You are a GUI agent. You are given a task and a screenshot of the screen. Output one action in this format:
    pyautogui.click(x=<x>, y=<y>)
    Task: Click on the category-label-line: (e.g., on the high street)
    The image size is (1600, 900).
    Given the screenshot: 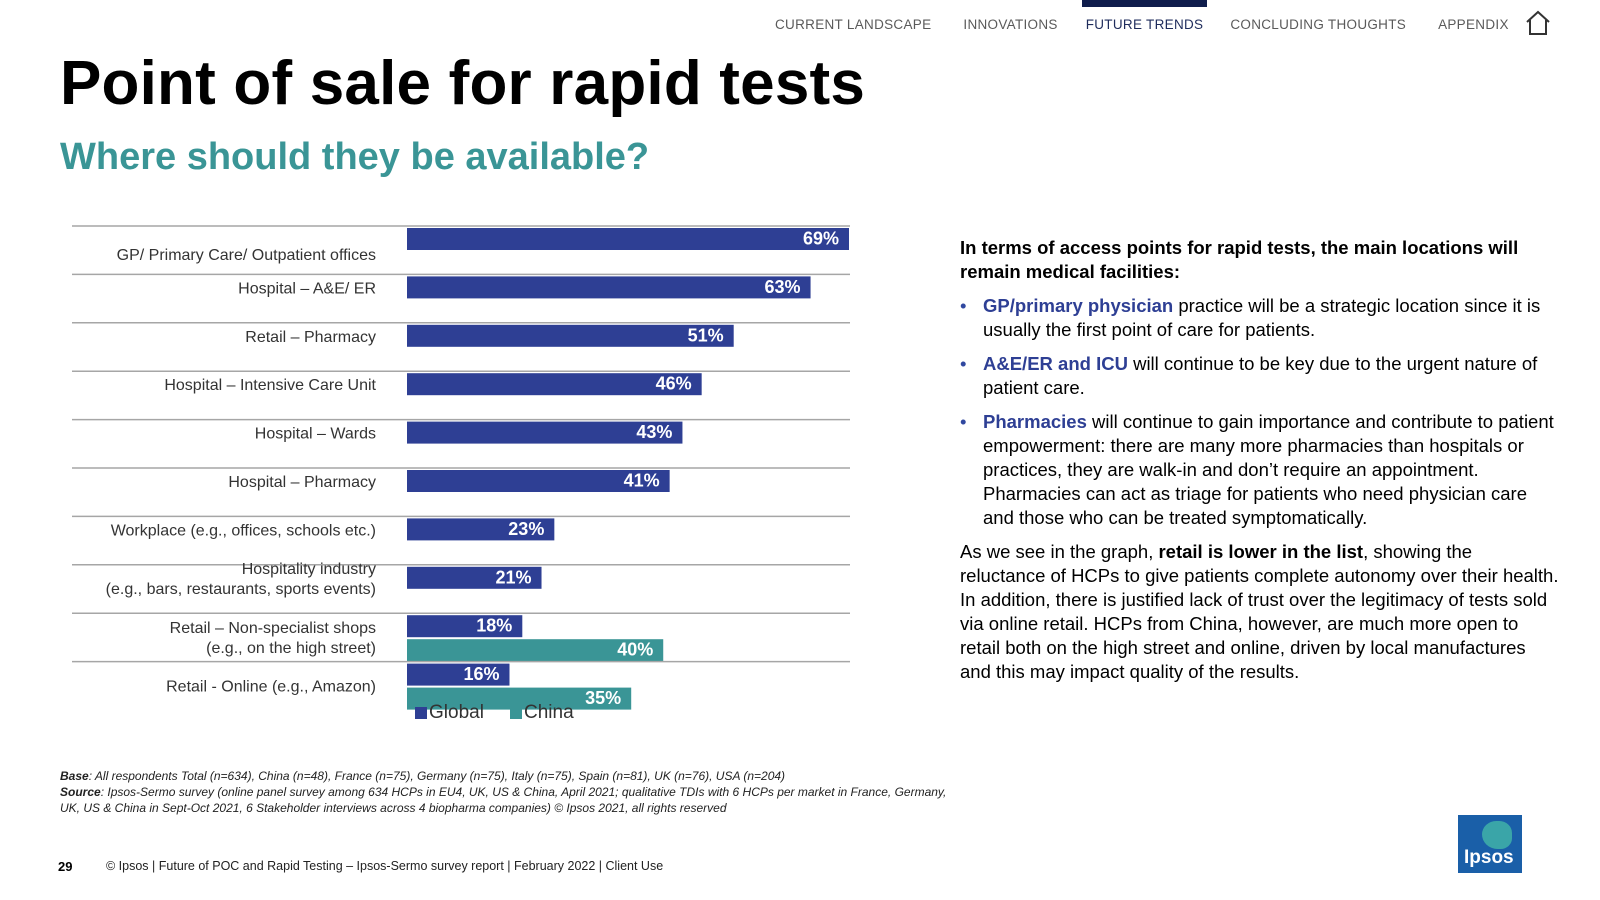 What is the action you would take?
    pyautogui.click(x=291, y=648)
    